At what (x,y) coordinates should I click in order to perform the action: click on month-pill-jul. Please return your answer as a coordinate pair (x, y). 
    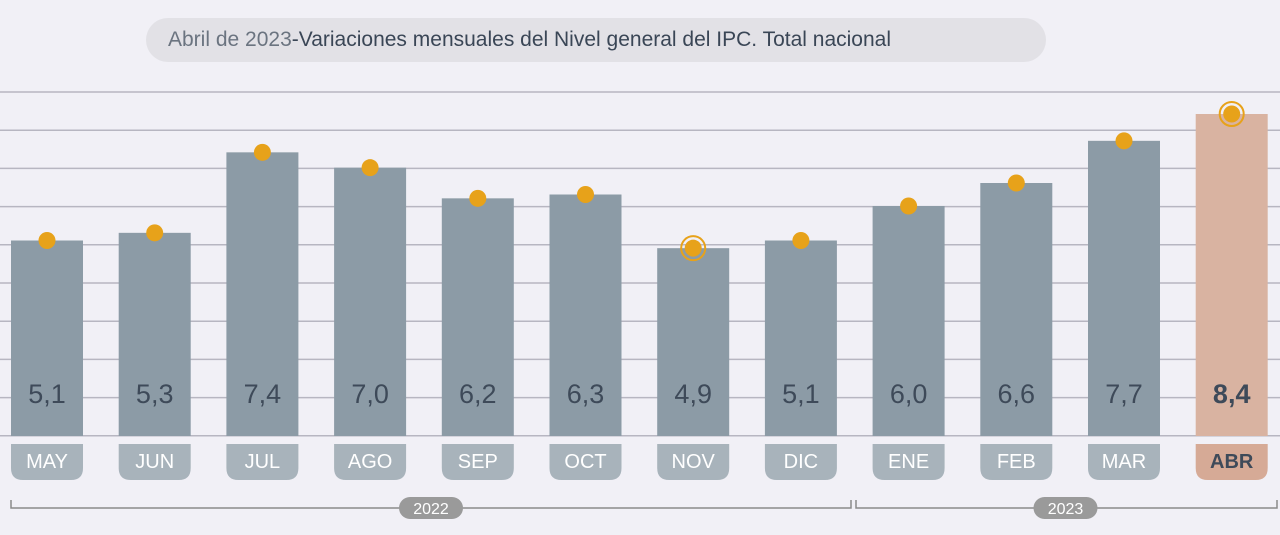
    Looking at the image, I should click on (262, 462).